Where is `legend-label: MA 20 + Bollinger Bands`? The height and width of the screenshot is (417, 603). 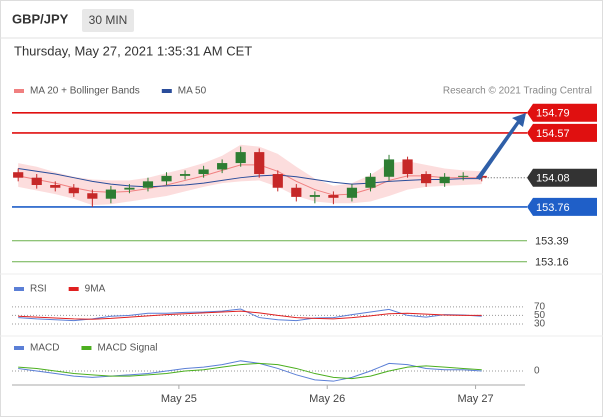 legend-label: MA 20 + Bollinger Bands is located at coordinates (85, 91).